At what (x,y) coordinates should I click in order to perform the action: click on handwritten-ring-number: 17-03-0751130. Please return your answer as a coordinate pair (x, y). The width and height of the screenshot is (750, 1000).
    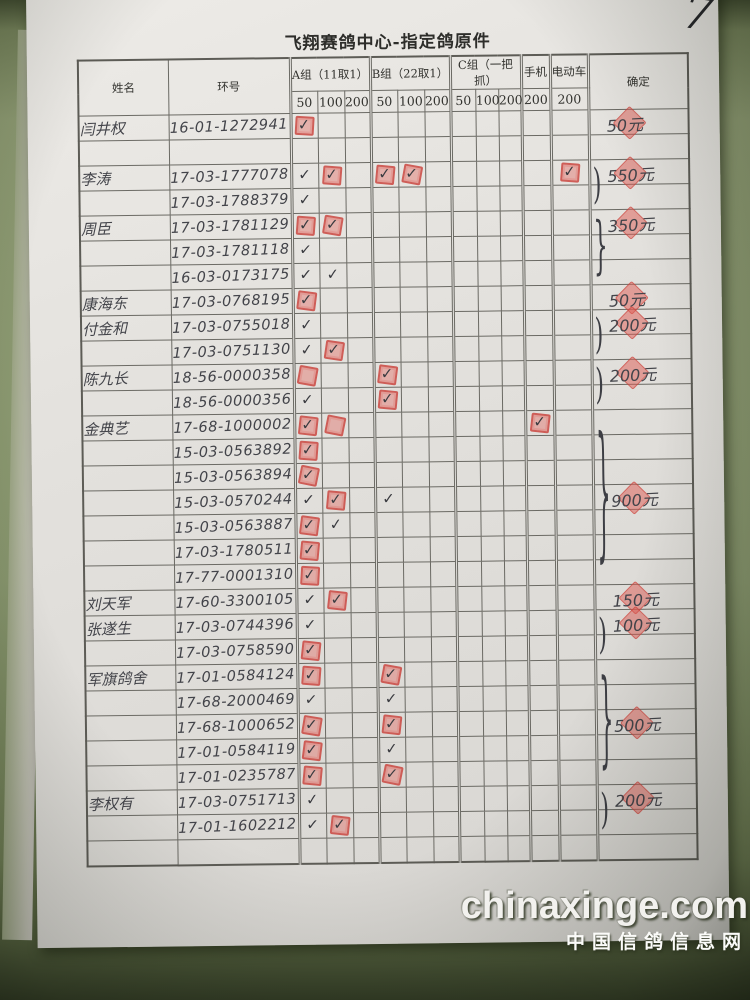
    Looking at the image, I should click on (231, 352).